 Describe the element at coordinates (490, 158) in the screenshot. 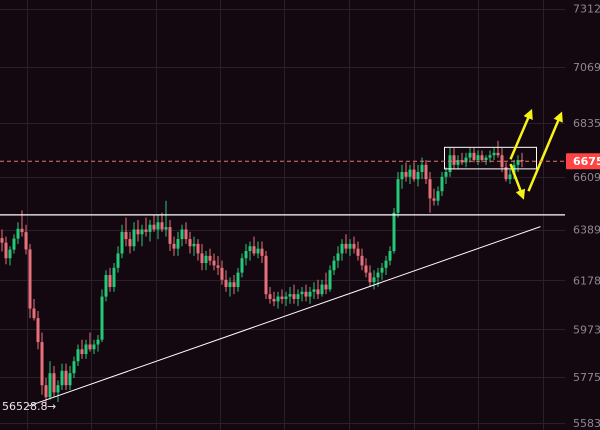

I see `consolidation-box` at that location.